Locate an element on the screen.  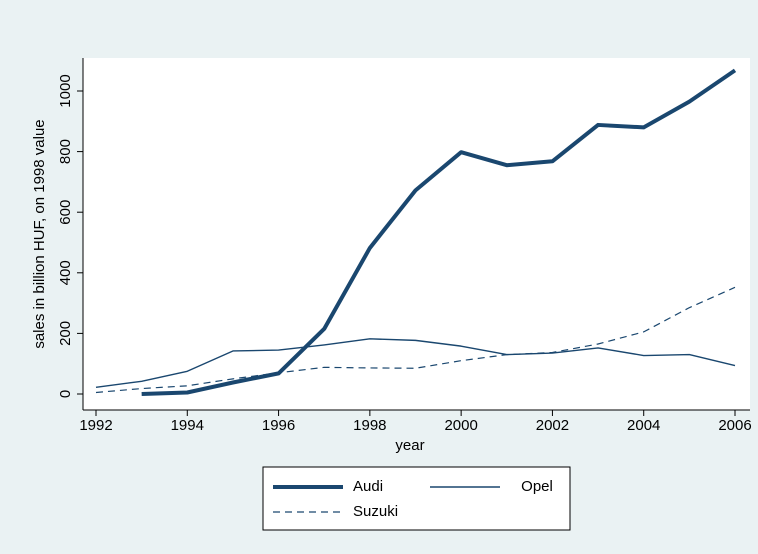
legend-label: Opel is located at coordinates (537, 486).